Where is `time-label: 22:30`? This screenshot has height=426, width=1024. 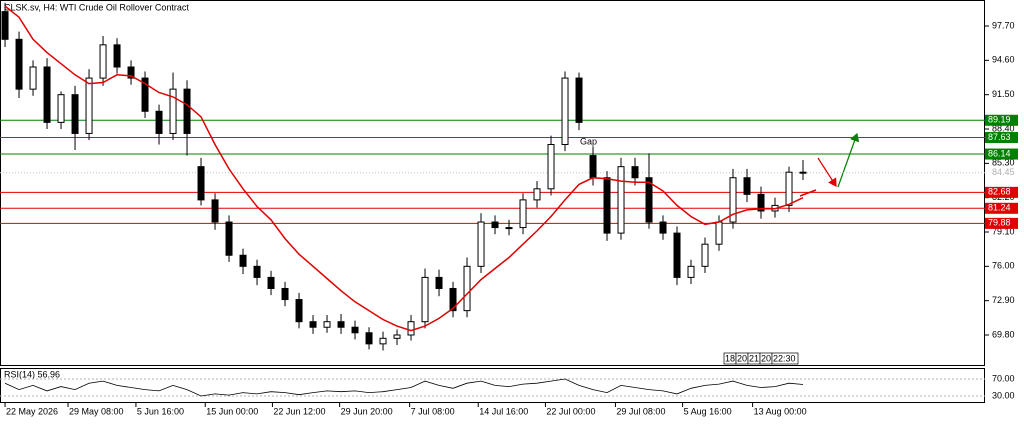
time-label: 22:30 is located at coordinates (784, 358).